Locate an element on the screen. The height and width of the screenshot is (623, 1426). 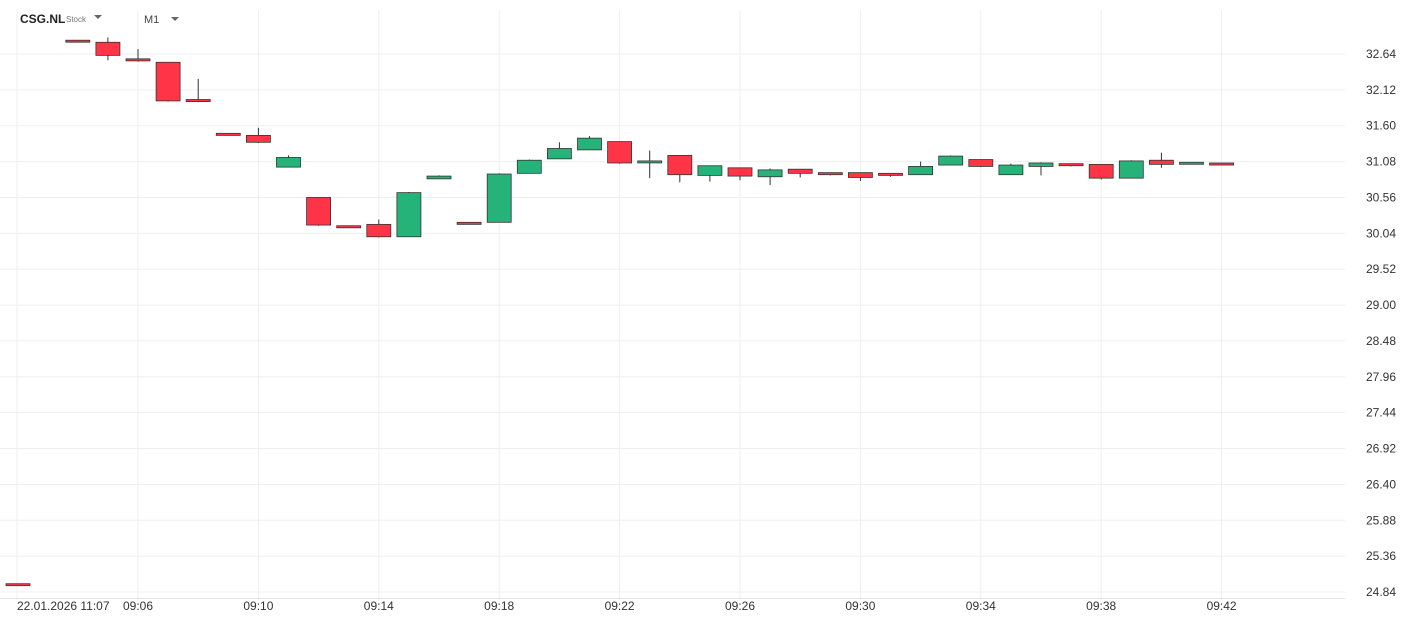
time-tick-label: 09:06 is located at coordinates (138, 606).